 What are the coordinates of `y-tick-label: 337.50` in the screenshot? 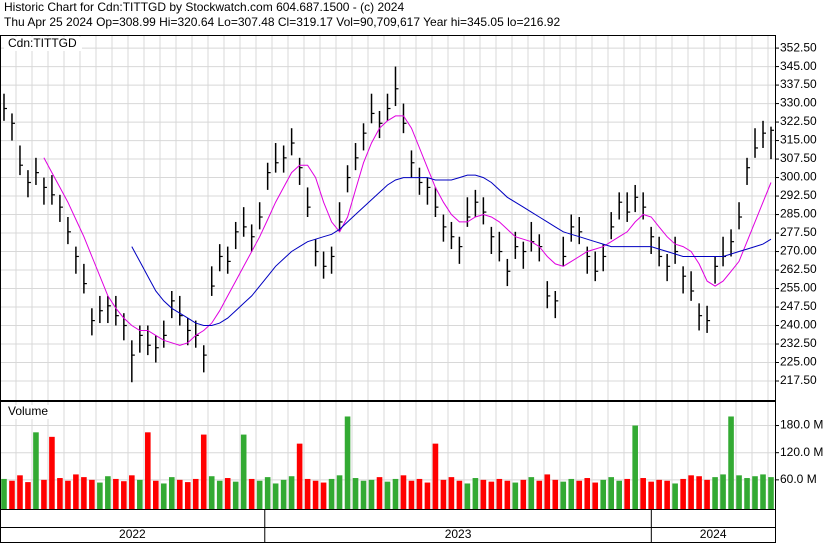 It's located at (798, 84).